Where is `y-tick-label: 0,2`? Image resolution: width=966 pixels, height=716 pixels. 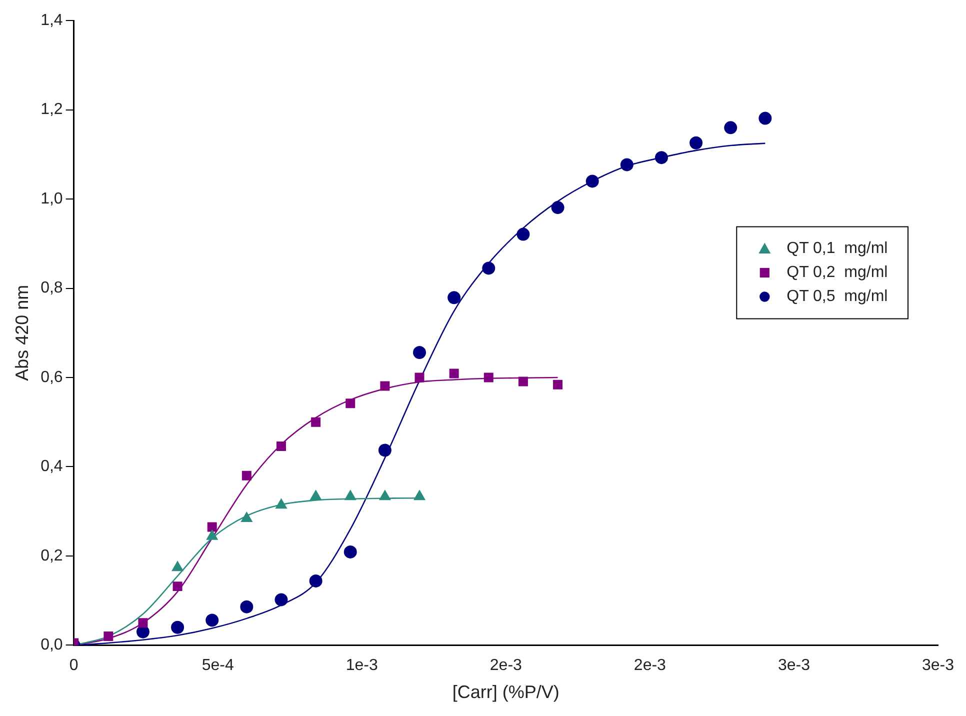 y-tick-label: 0,2 is located at coordinates (51, 555).